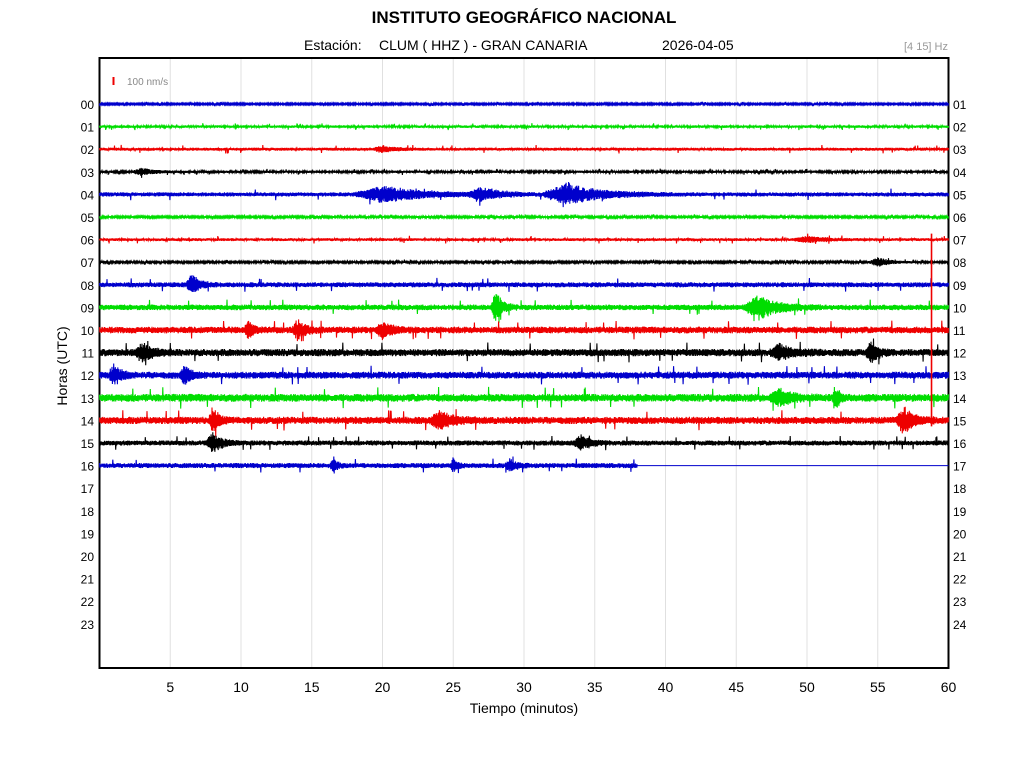 This screenshot has height=768, width=1024. What do you see at coordinates (88, 241) in the screenshot?
I see `y-tick-label-left: 06` at bounding box center [88, 241].